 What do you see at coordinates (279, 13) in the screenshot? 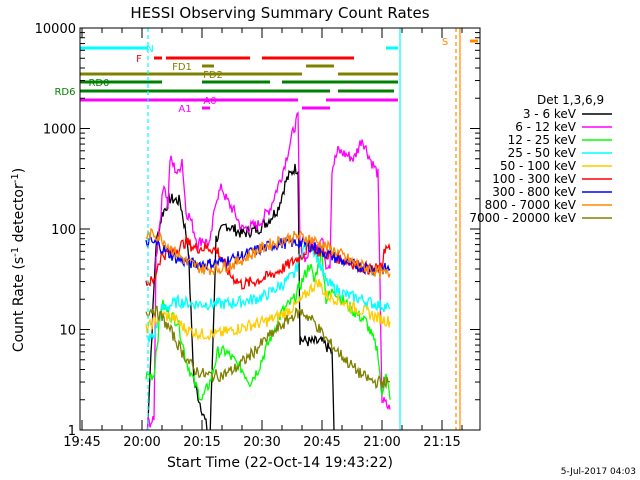
I see `chart-title: HESSI Observing Summary Count Rates` at bounding box center [279, 13].